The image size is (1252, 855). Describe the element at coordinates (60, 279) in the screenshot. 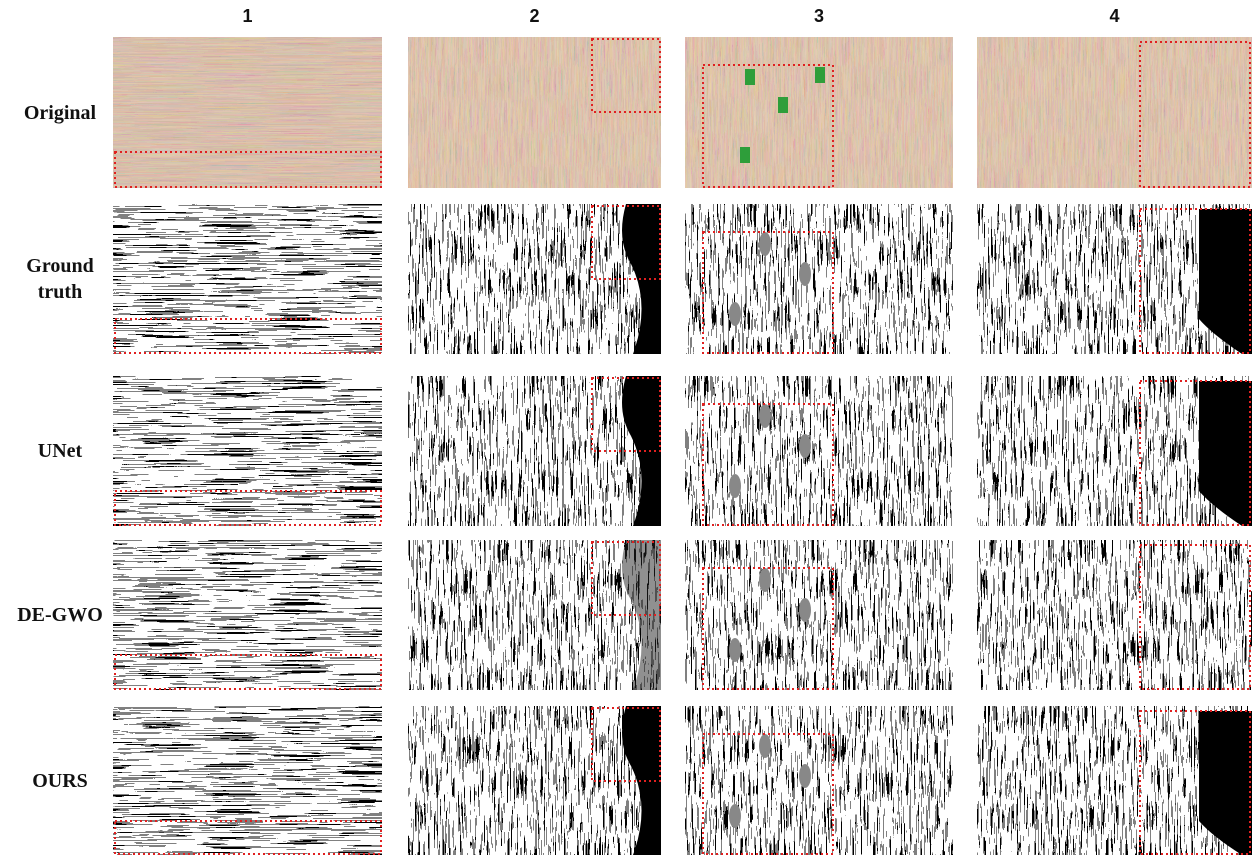

I see `row-label: Ground truth` at that location.